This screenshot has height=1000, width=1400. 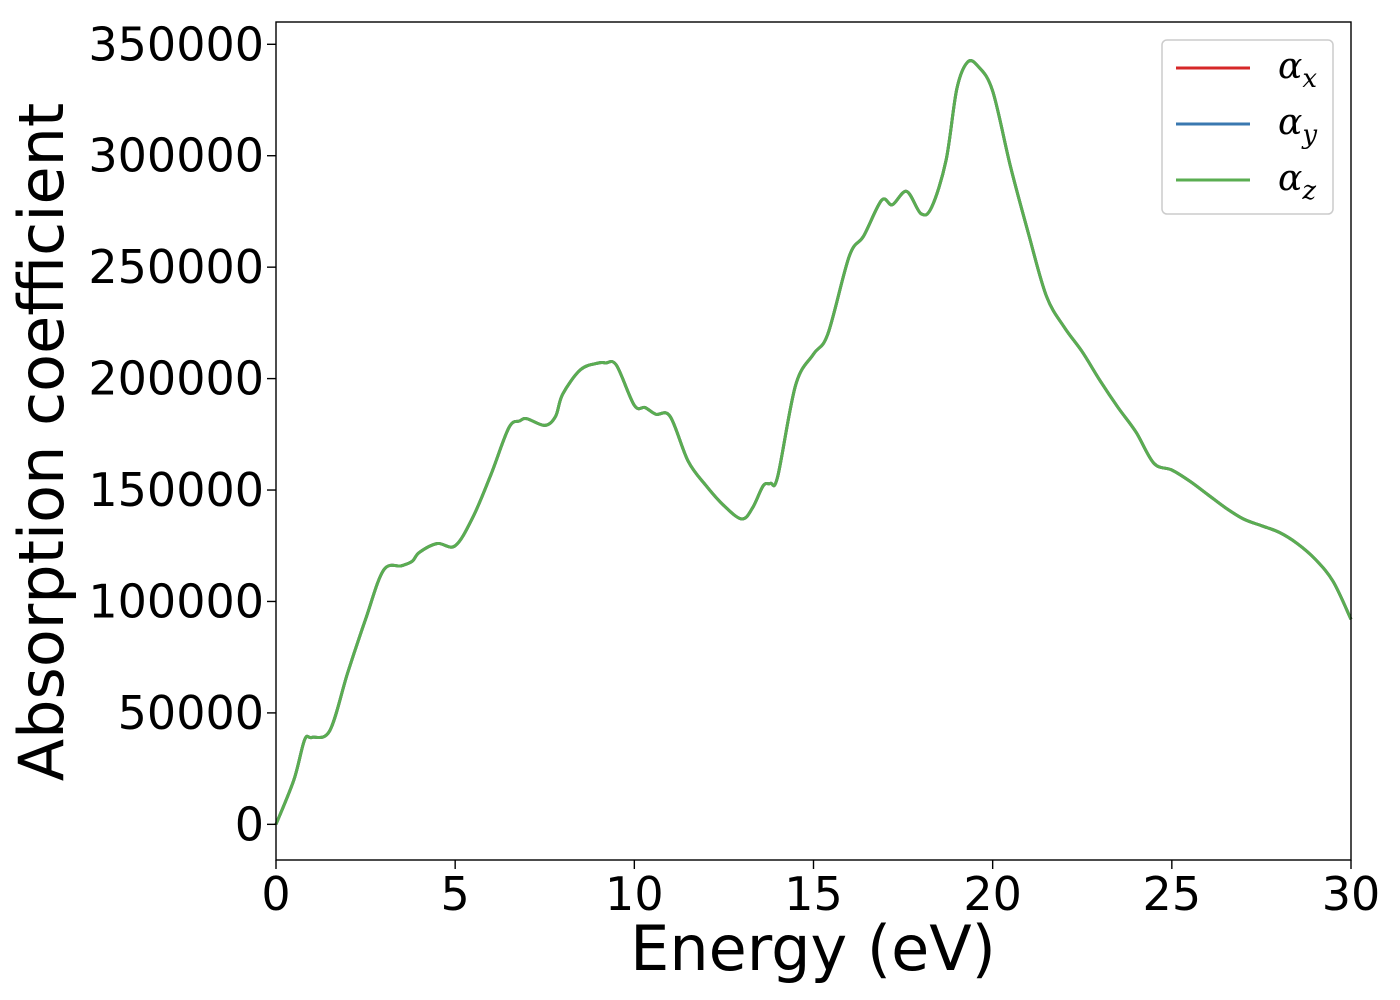 What do you see at coordinates (634, 894) in the screenshot?
I see `x-tick-label: 10` at bounding box center [634, 894].